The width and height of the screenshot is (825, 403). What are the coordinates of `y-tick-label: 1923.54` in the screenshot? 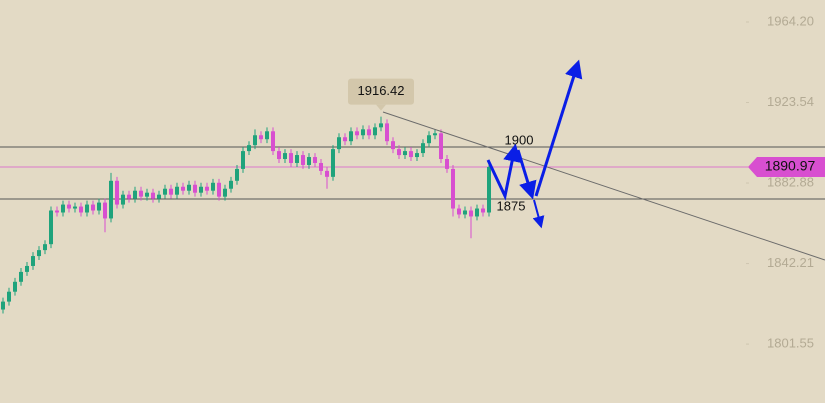 It's located at (790, 101).